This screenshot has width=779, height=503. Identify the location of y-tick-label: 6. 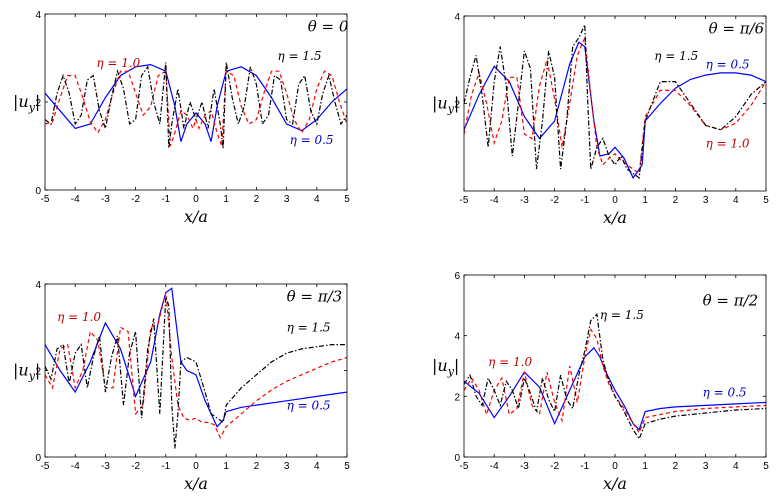
(457, 276).